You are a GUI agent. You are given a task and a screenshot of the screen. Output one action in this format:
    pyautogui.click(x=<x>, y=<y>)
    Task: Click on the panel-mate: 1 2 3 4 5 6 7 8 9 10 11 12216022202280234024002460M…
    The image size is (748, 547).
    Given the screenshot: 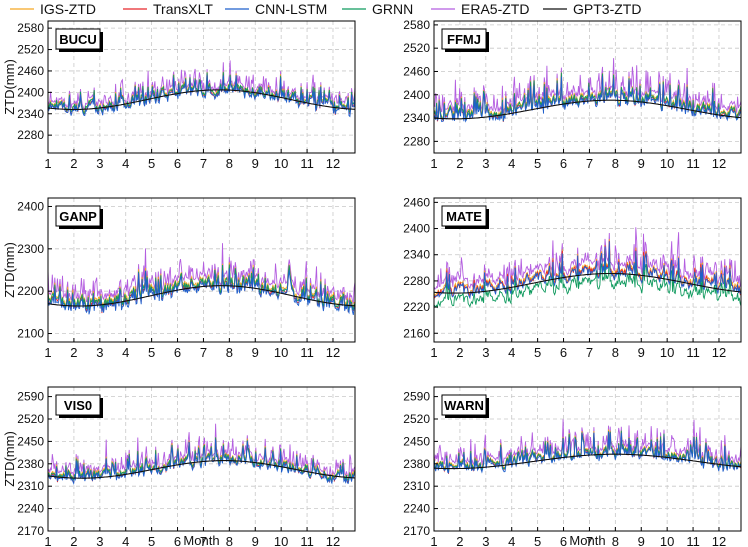 What is the action you would take?
    pyautogui.click(x=572, y=277)
    